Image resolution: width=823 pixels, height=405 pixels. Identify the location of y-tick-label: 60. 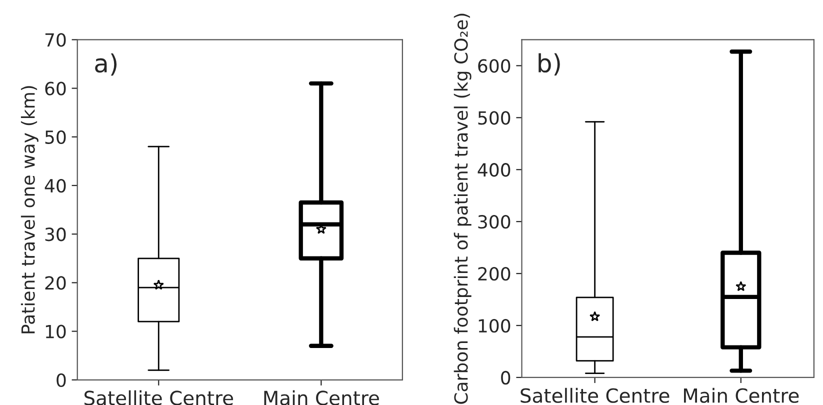
(55, 89).